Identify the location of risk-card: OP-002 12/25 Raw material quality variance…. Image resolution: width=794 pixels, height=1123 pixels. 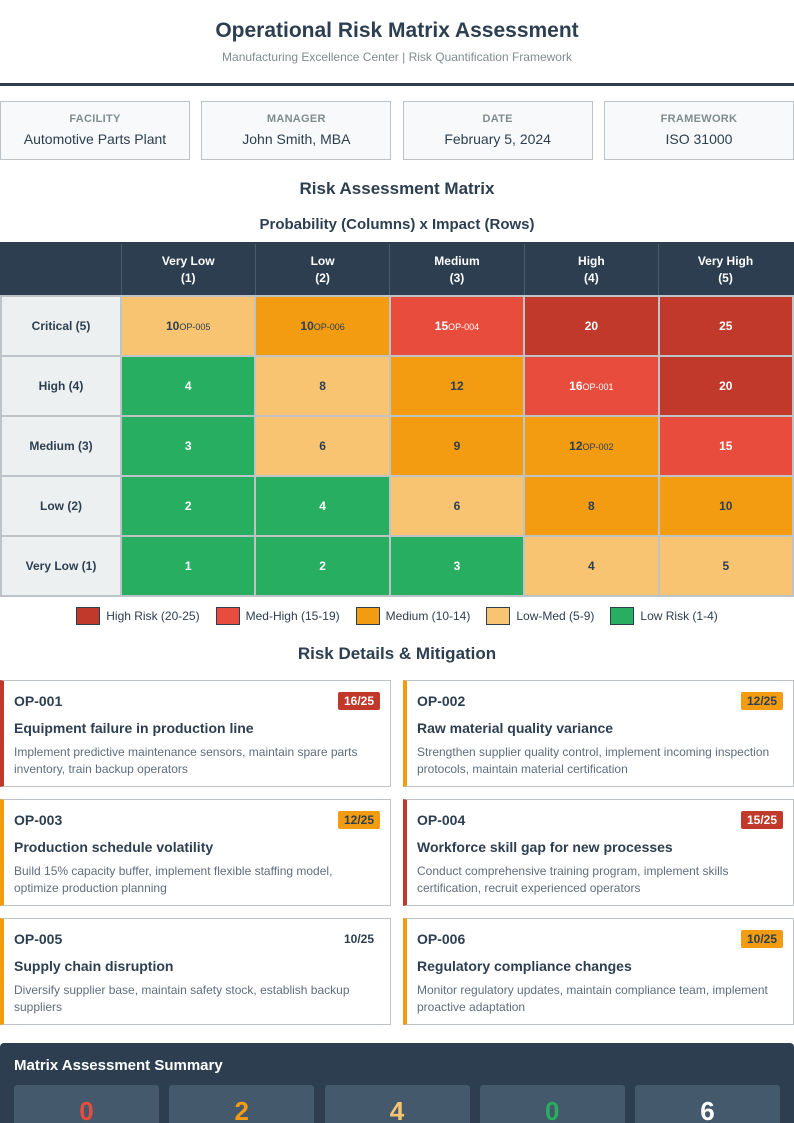
(598, 733).